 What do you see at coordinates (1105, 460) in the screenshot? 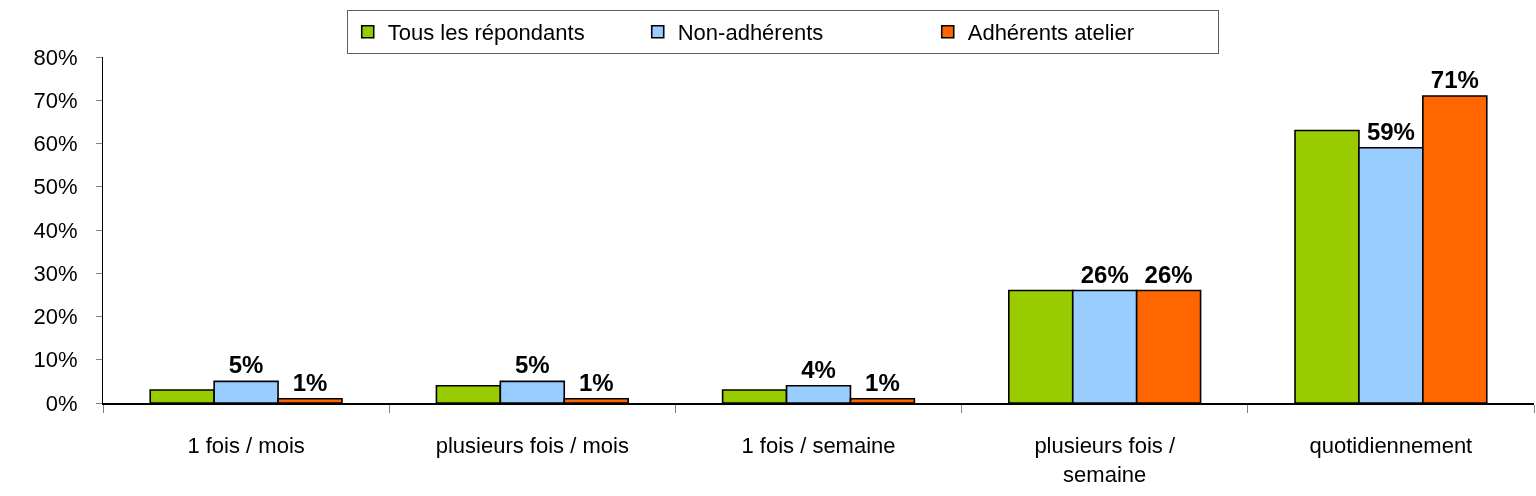
I see `x-tick-label: plusieurs fois / semaine` at bounding box center [1105, 460].